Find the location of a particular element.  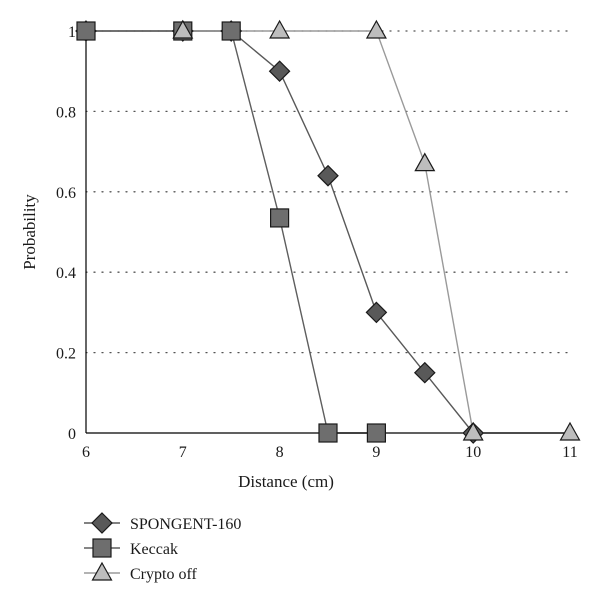

y-tick-label: 0.4 is located at coordinates (66, 273).